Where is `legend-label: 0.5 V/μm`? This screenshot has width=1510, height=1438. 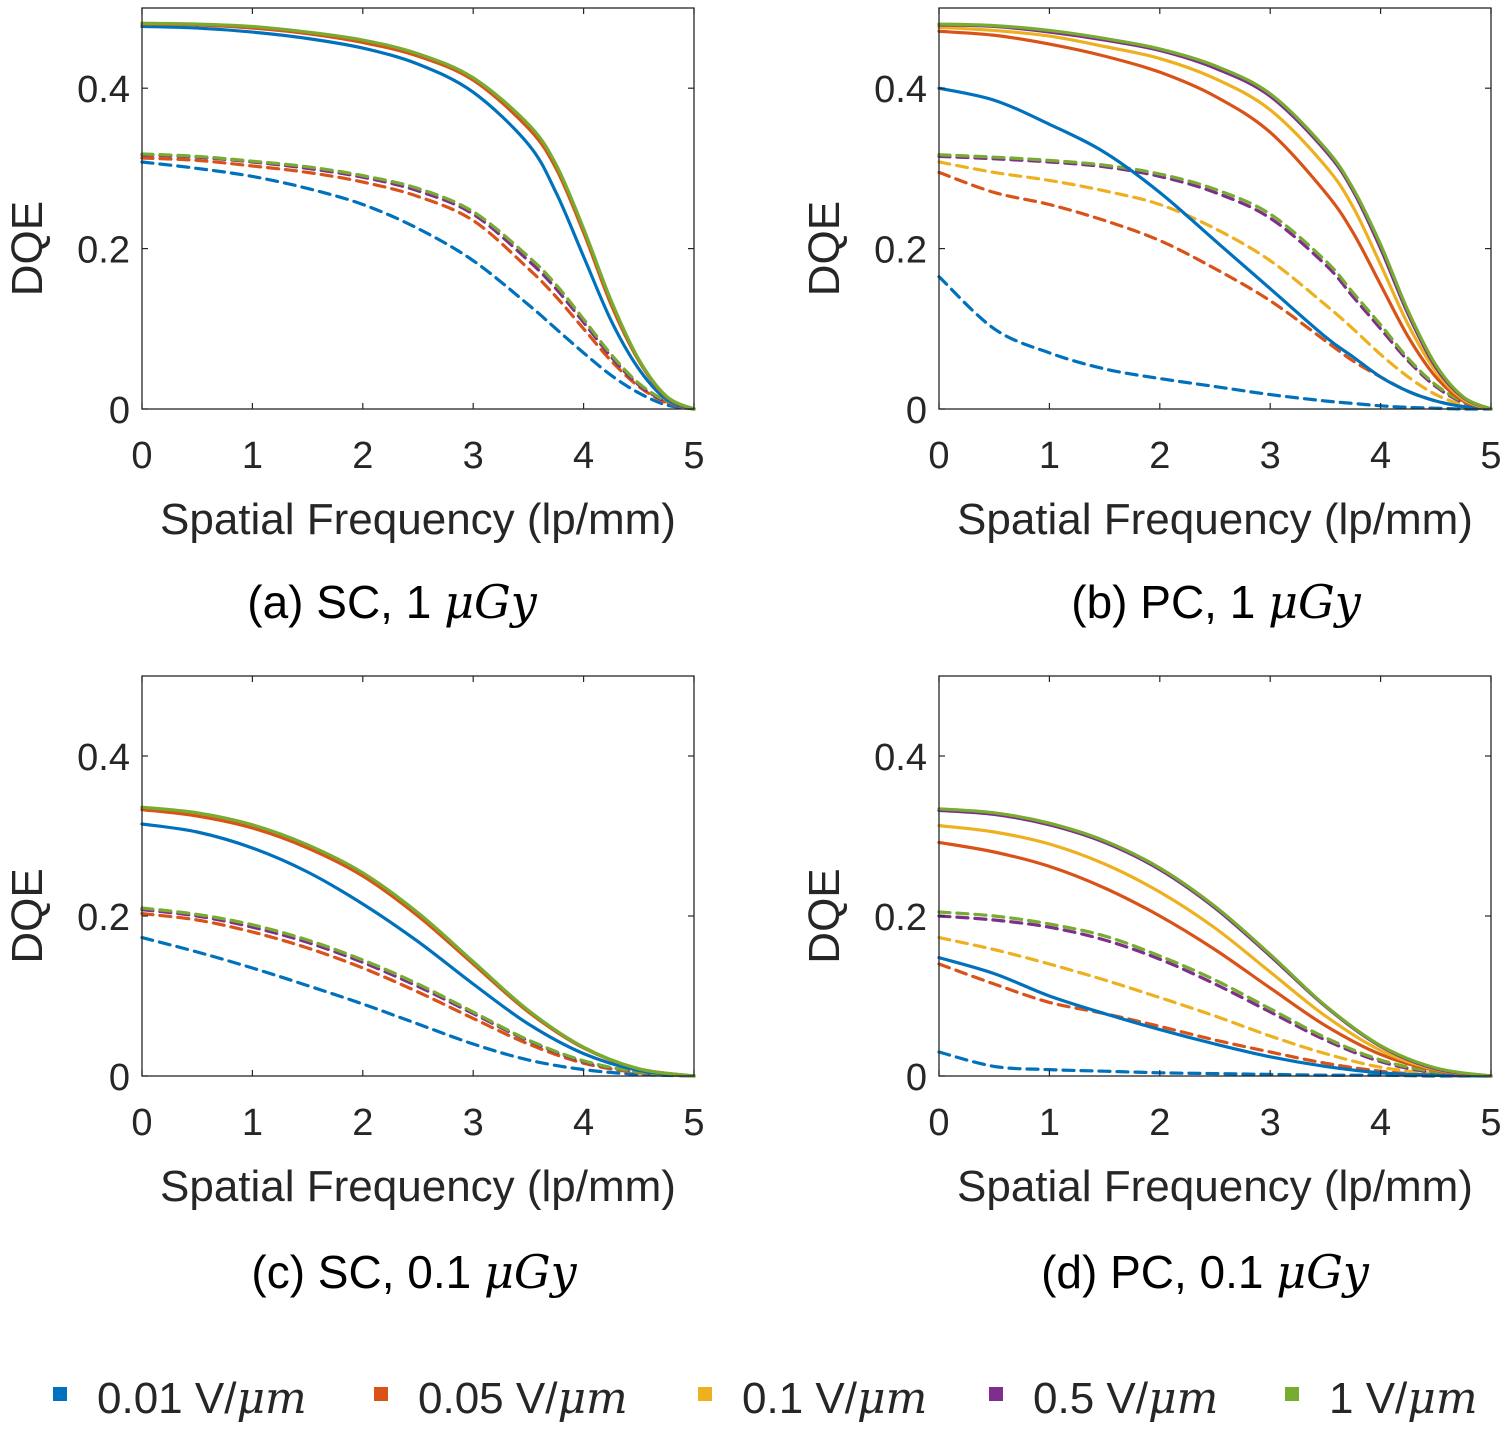 legend-label: 0.5 V/μm is located at coordinates (1125, 1398).